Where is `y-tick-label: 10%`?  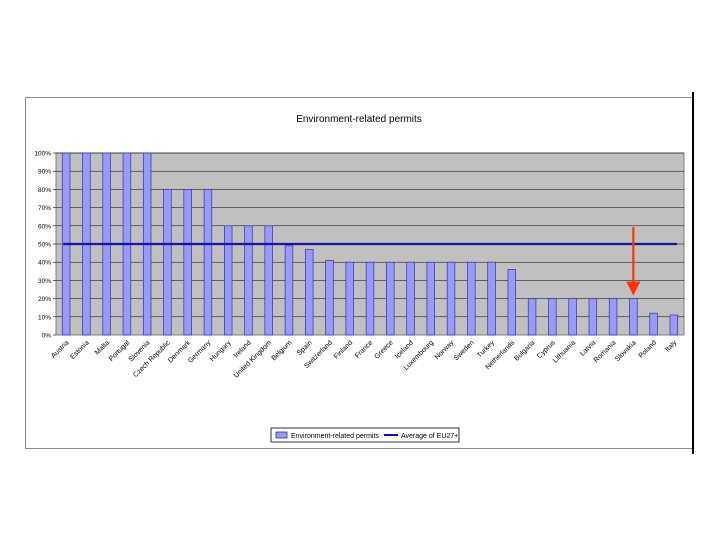
y-tick-label: 10% is located at coordinates (44, 317).